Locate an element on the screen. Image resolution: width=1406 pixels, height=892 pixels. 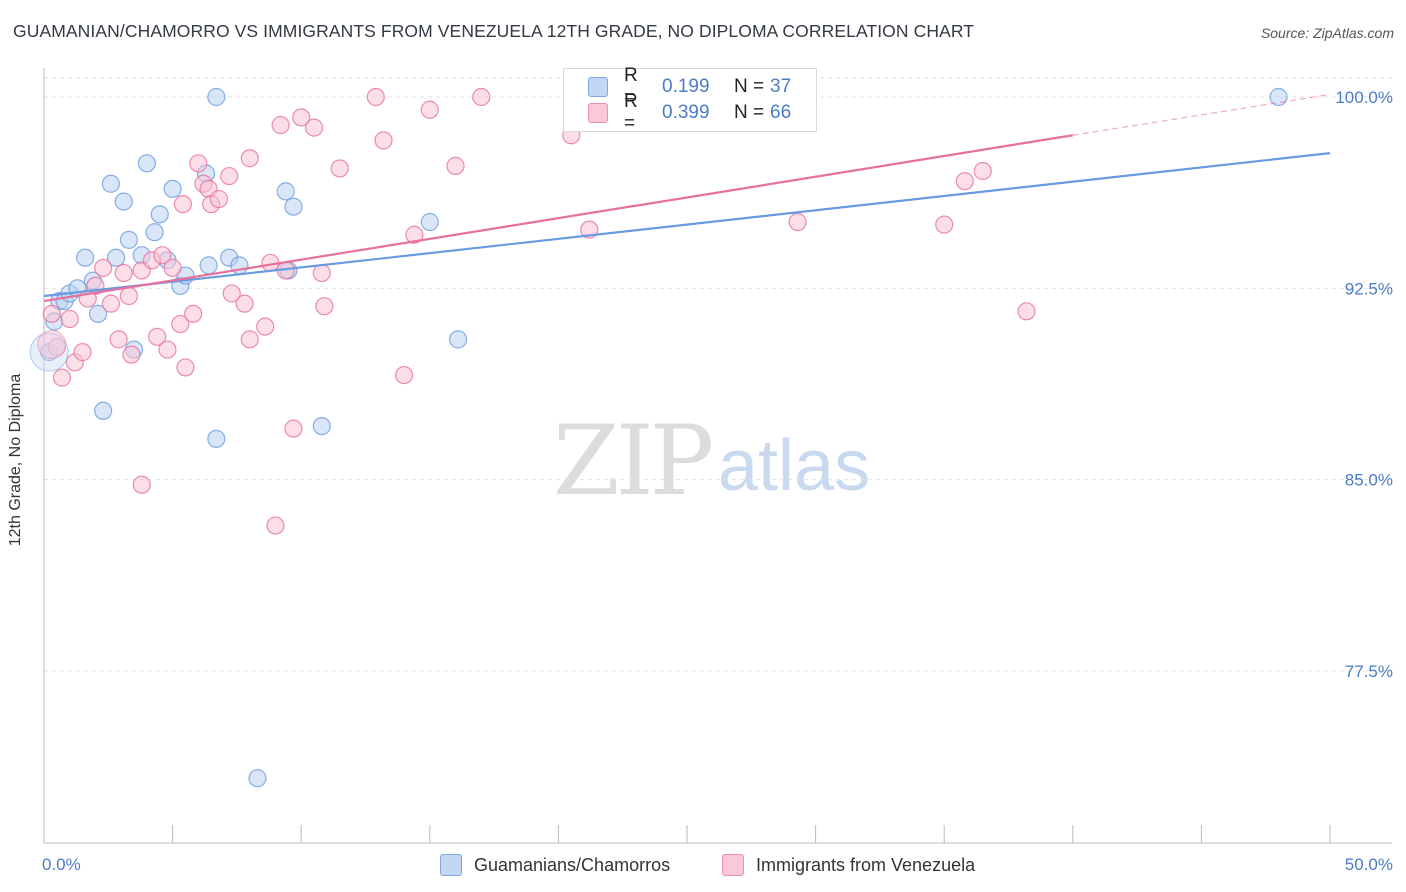
source-label: Source: ZipAtlas.com is located at coordinates (1327, 33).